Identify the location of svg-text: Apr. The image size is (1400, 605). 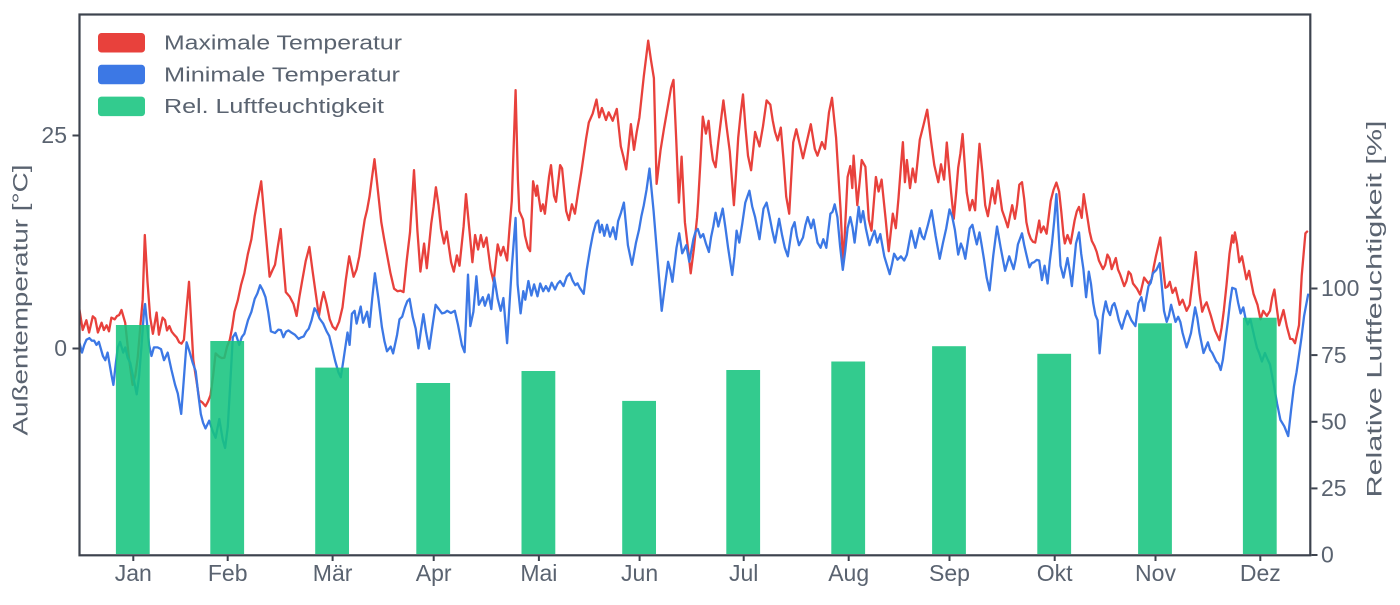
(434, 573).